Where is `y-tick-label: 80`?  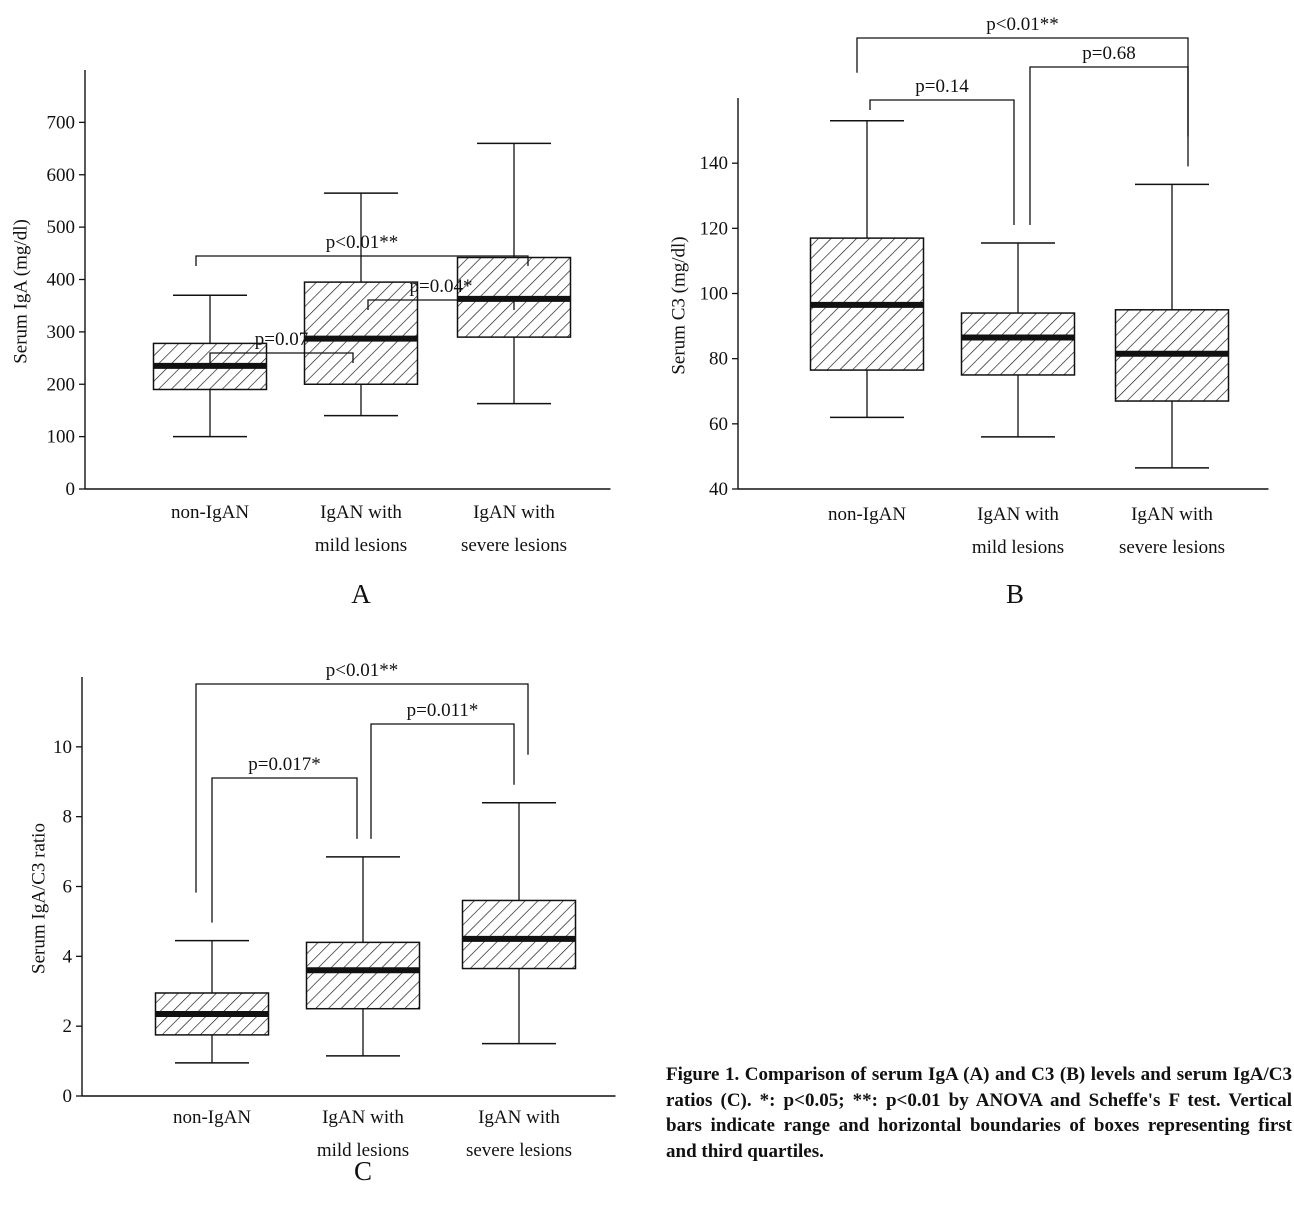
y-tick-label: 80 is located at coordinates (718, 359).